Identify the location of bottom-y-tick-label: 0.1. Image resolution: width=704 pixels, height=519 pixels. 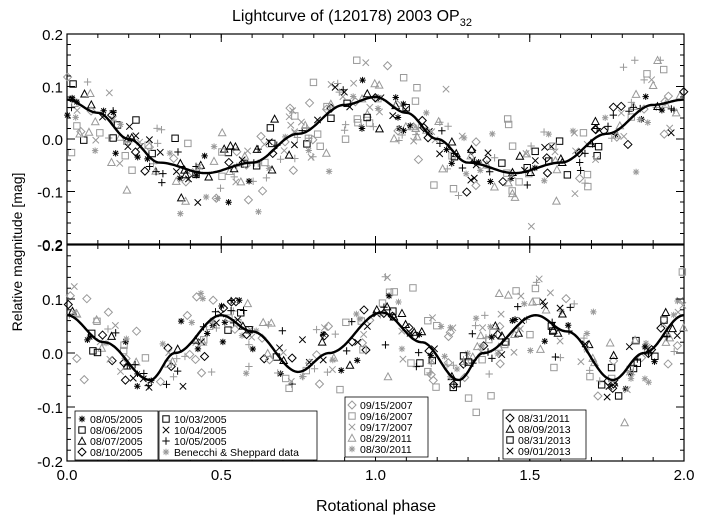
(52, 300).